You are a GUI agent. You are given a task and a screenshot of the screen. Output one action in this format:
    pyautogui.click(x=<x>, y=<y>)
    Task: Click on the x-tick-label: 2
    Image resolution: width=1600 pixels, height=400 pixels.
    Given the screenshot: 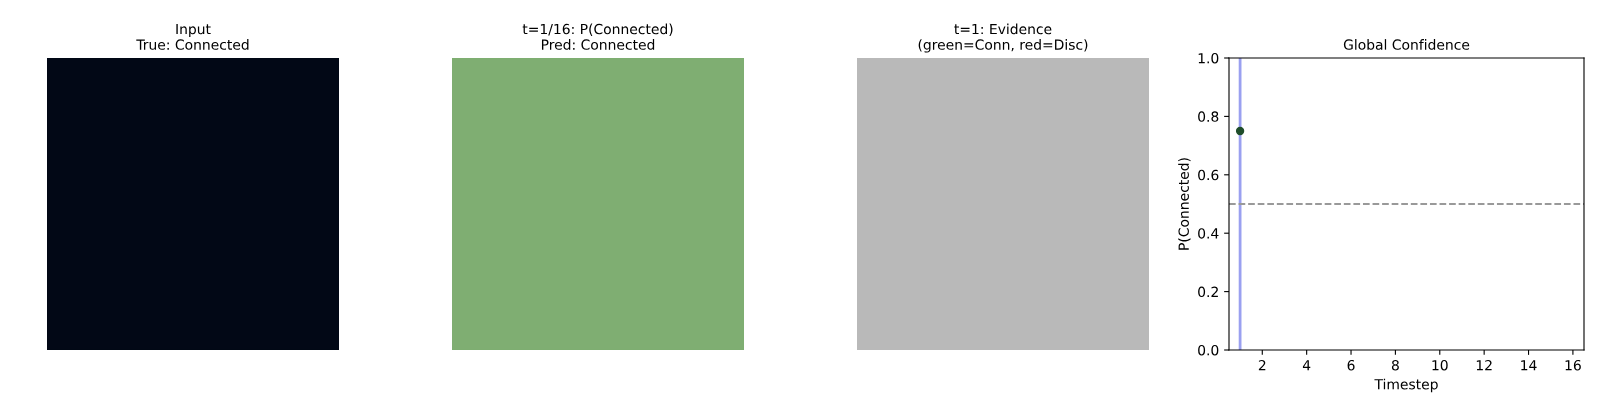 What is the action you would take?
    pyautogui.click(x=1262, y=365)
    